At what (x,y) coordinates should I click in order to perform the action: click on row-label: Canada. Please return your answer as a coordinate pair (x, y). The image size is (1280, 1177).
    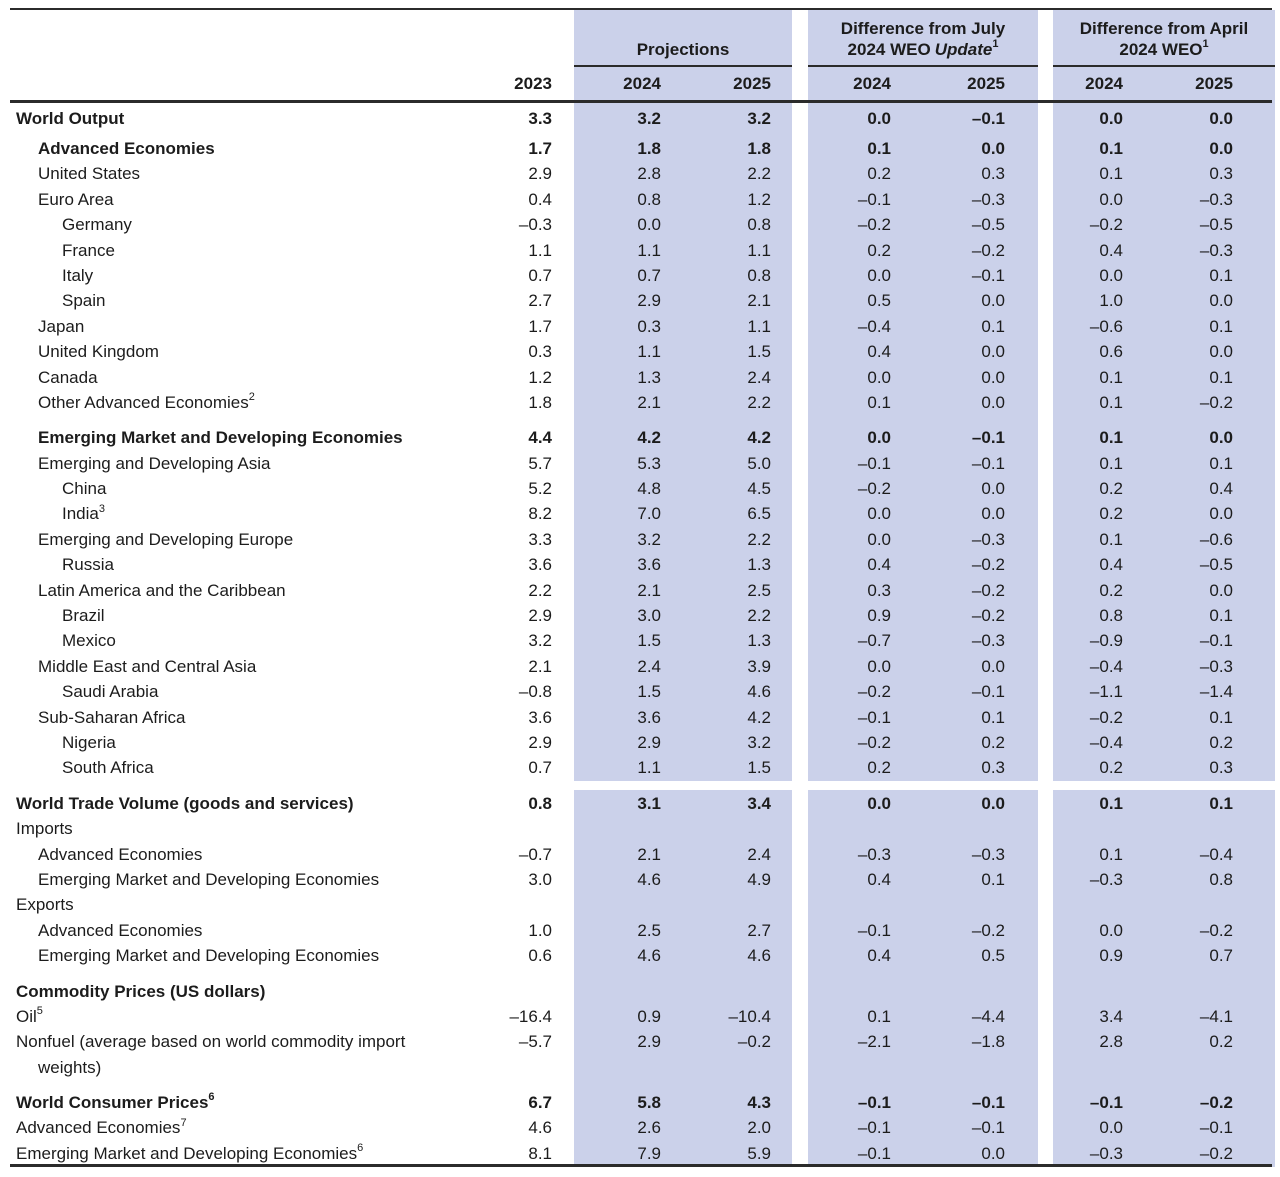
    Looking at the image, I should click on (68, 377).